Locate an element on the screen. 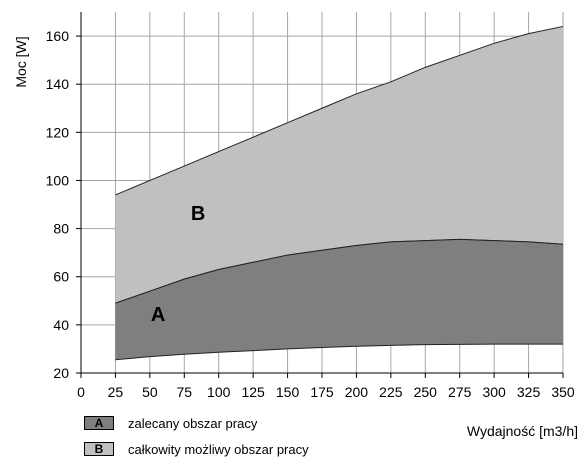  x-tick-label: 225 is located at coordinates (391, 392).